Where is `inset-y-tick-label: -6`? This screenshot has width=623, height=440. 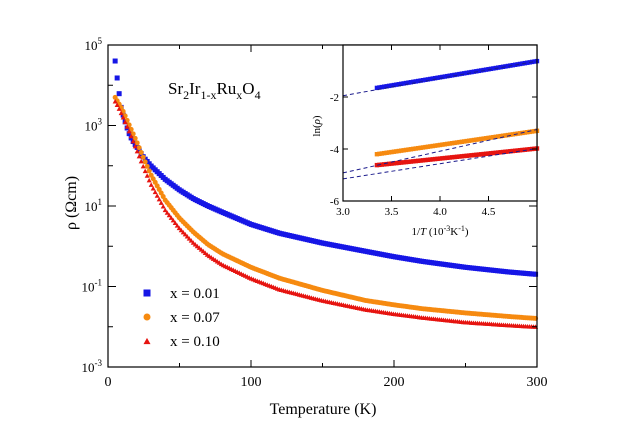
inset-y-tick-label: -6 is located at coordinates (335, 202).